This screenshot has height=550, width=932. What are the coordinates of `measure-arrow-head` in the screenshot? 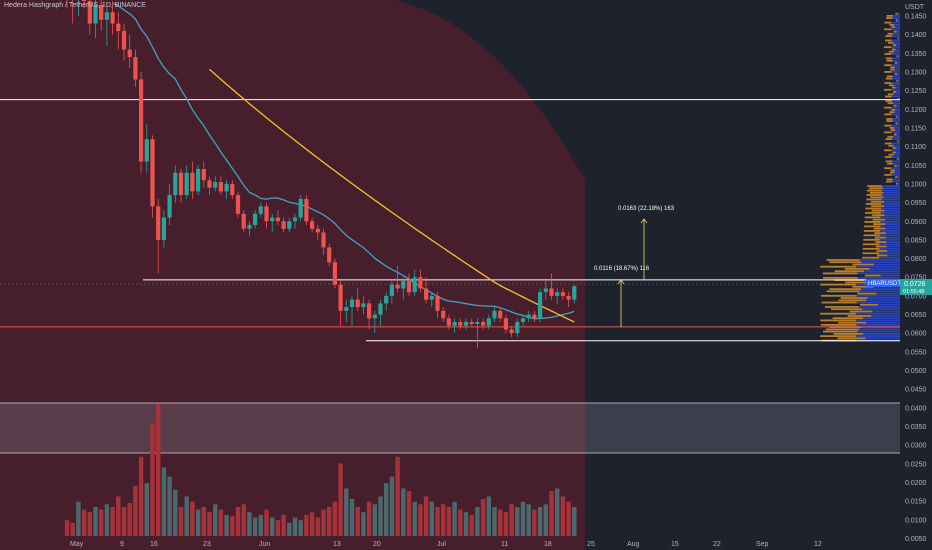 It's located at (621, 282).